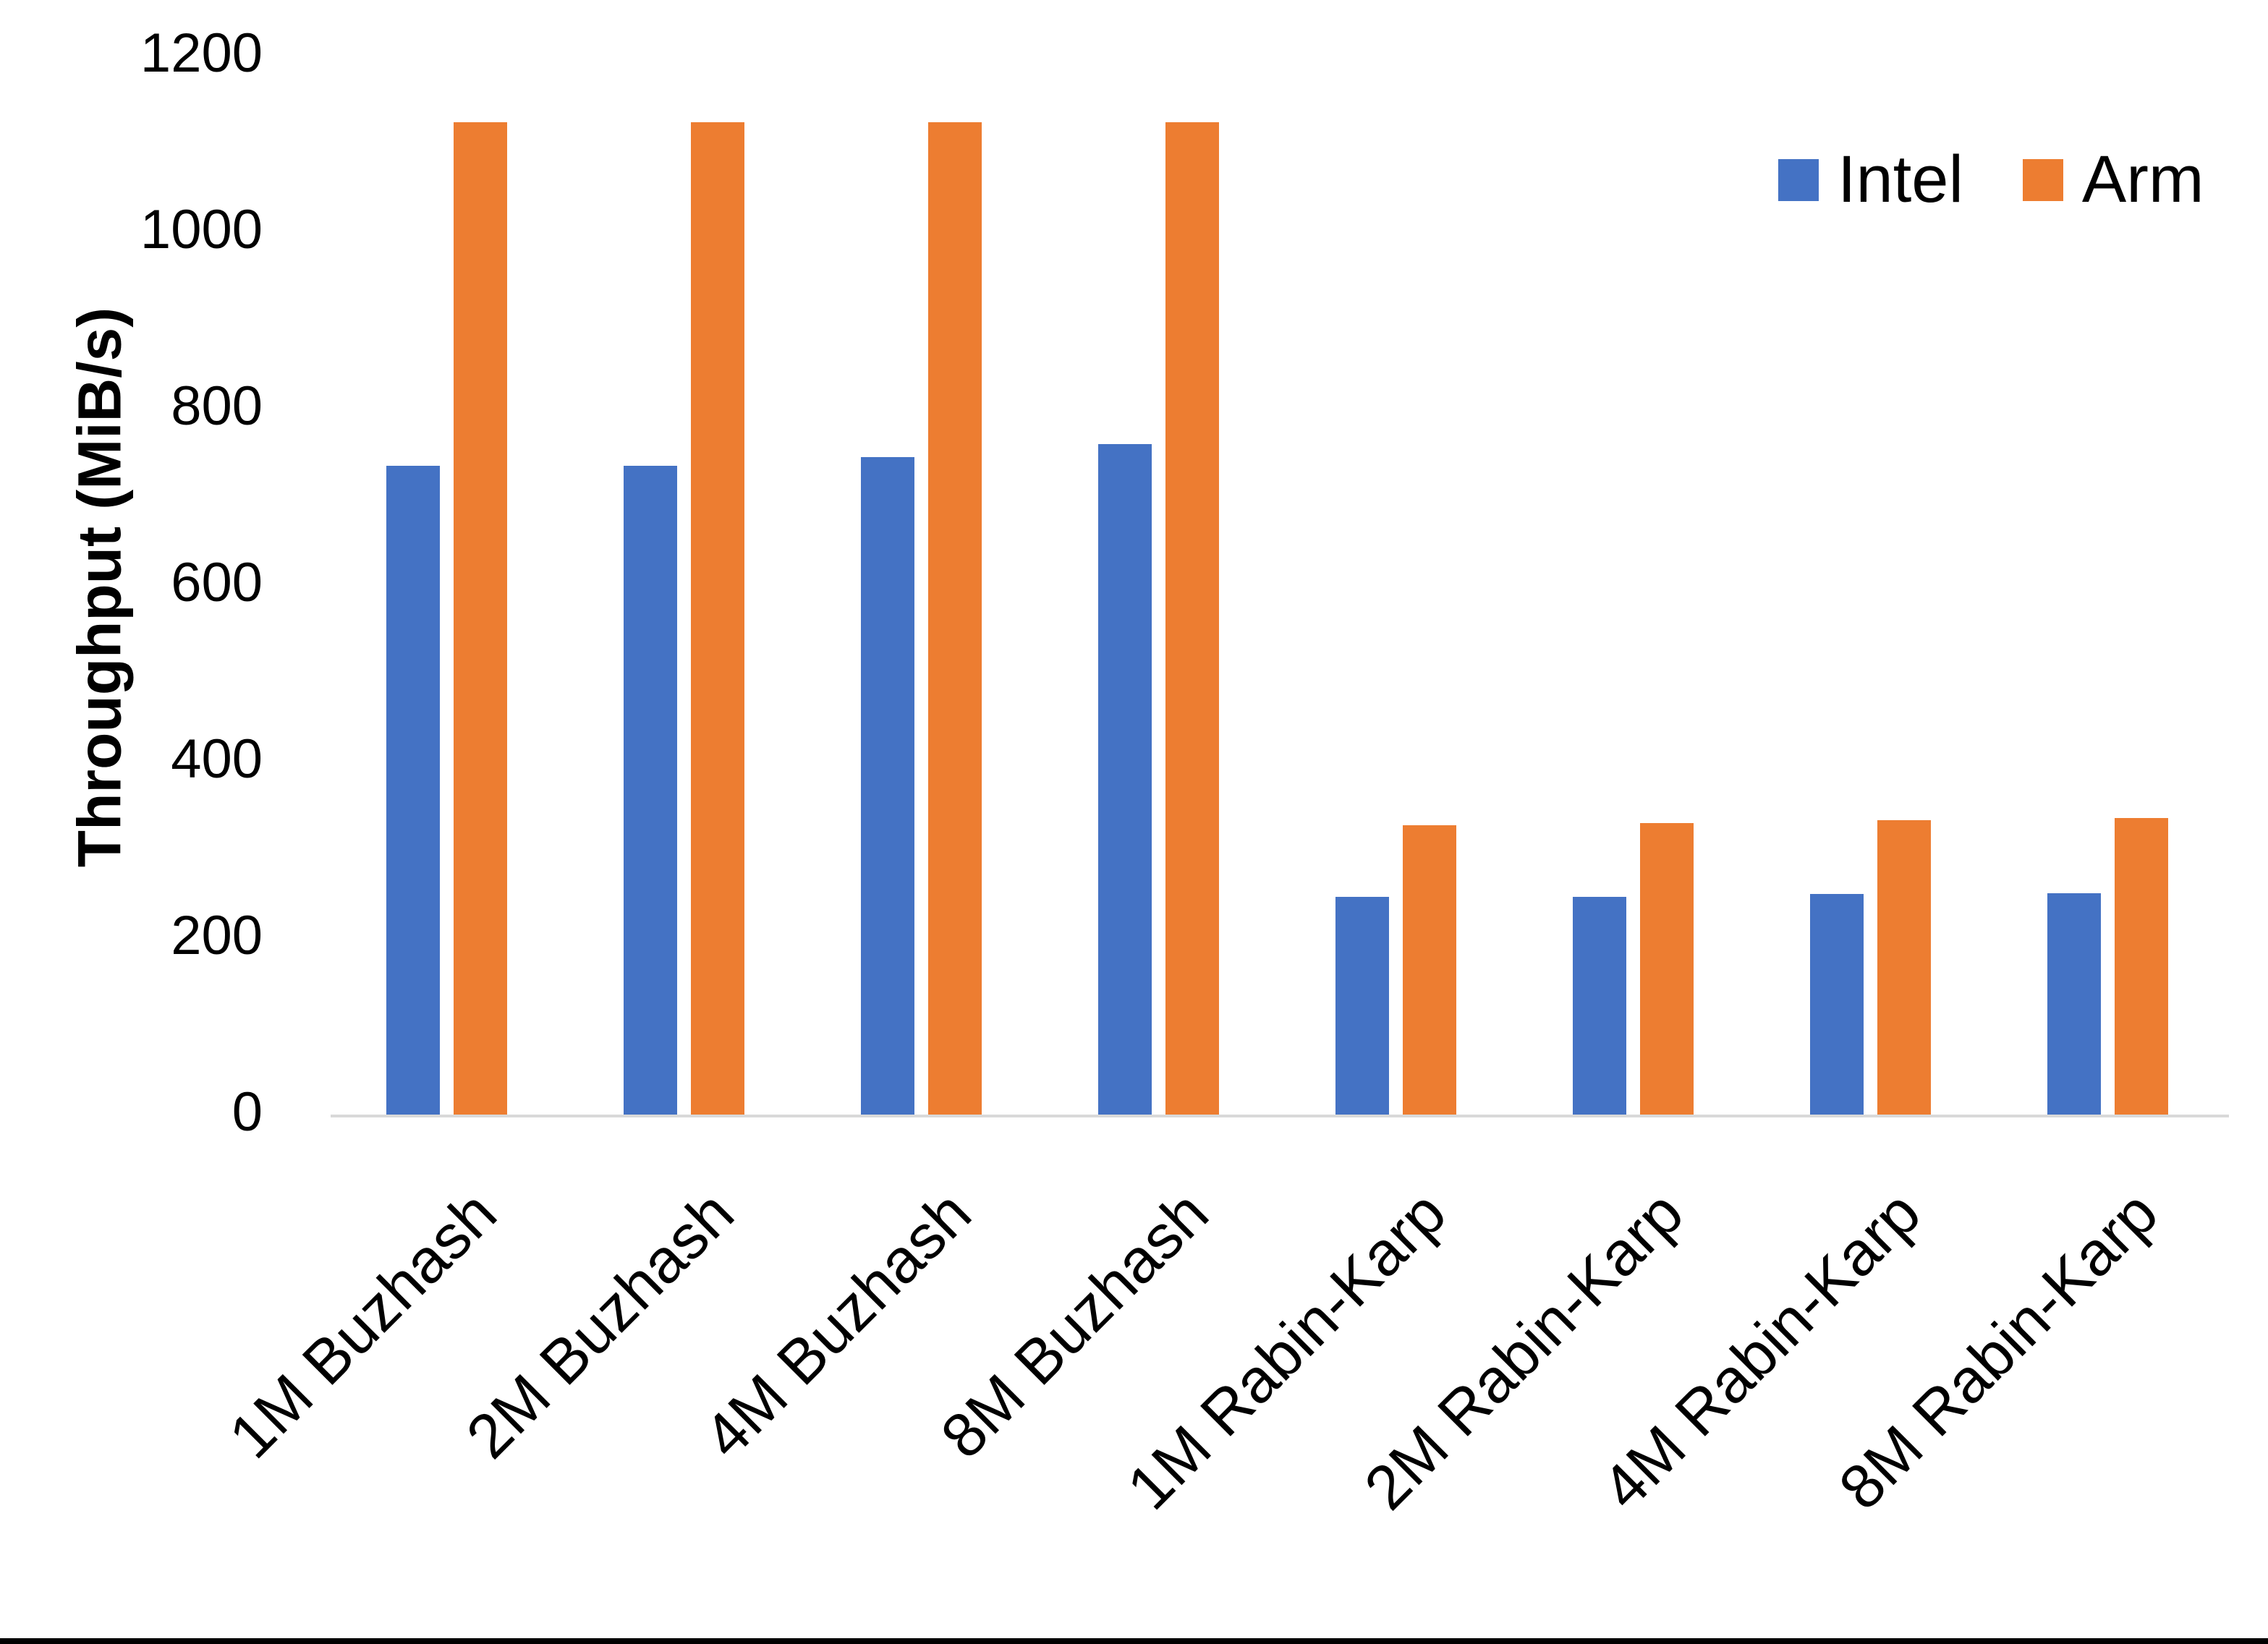 The width and height of the screenshot is (2268, 1644). I want to click on bottom-border, so click(1134, 1641).